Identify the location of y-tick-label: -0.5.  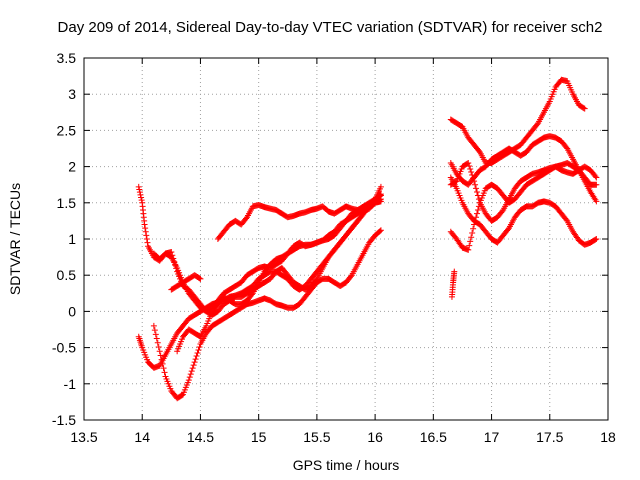
(64, 348).